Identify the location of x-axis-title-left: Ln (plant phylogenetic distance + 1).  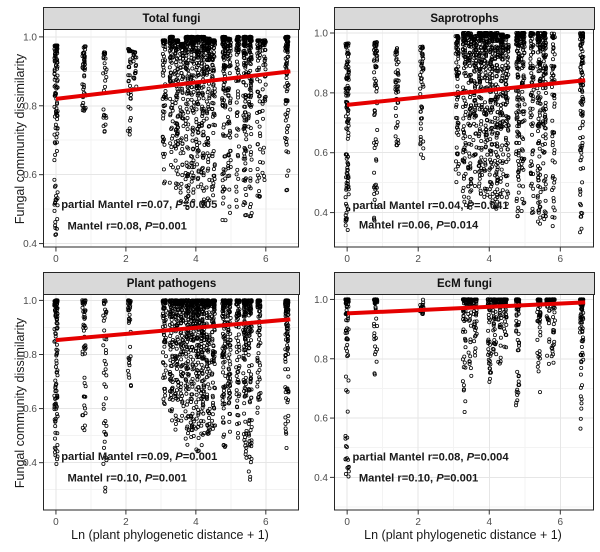
(170, 535).